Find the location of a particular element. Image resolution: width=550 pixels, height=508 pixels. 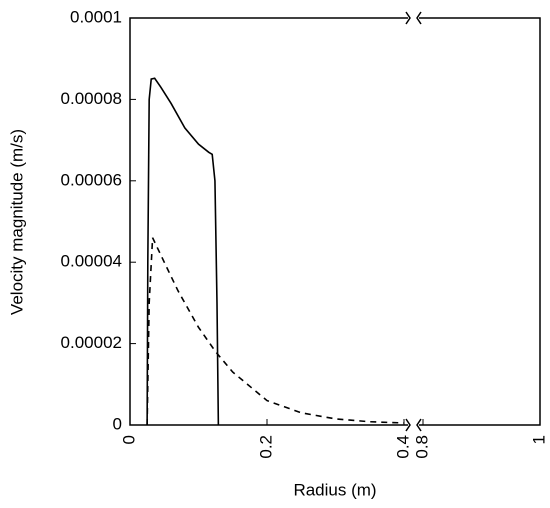

y-tick-label: 0.00004 is located at coordinates (91, 261).